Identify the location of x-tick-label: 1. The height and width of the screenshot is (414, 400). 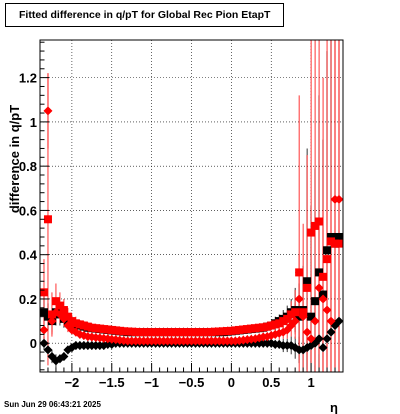
(310, 382).